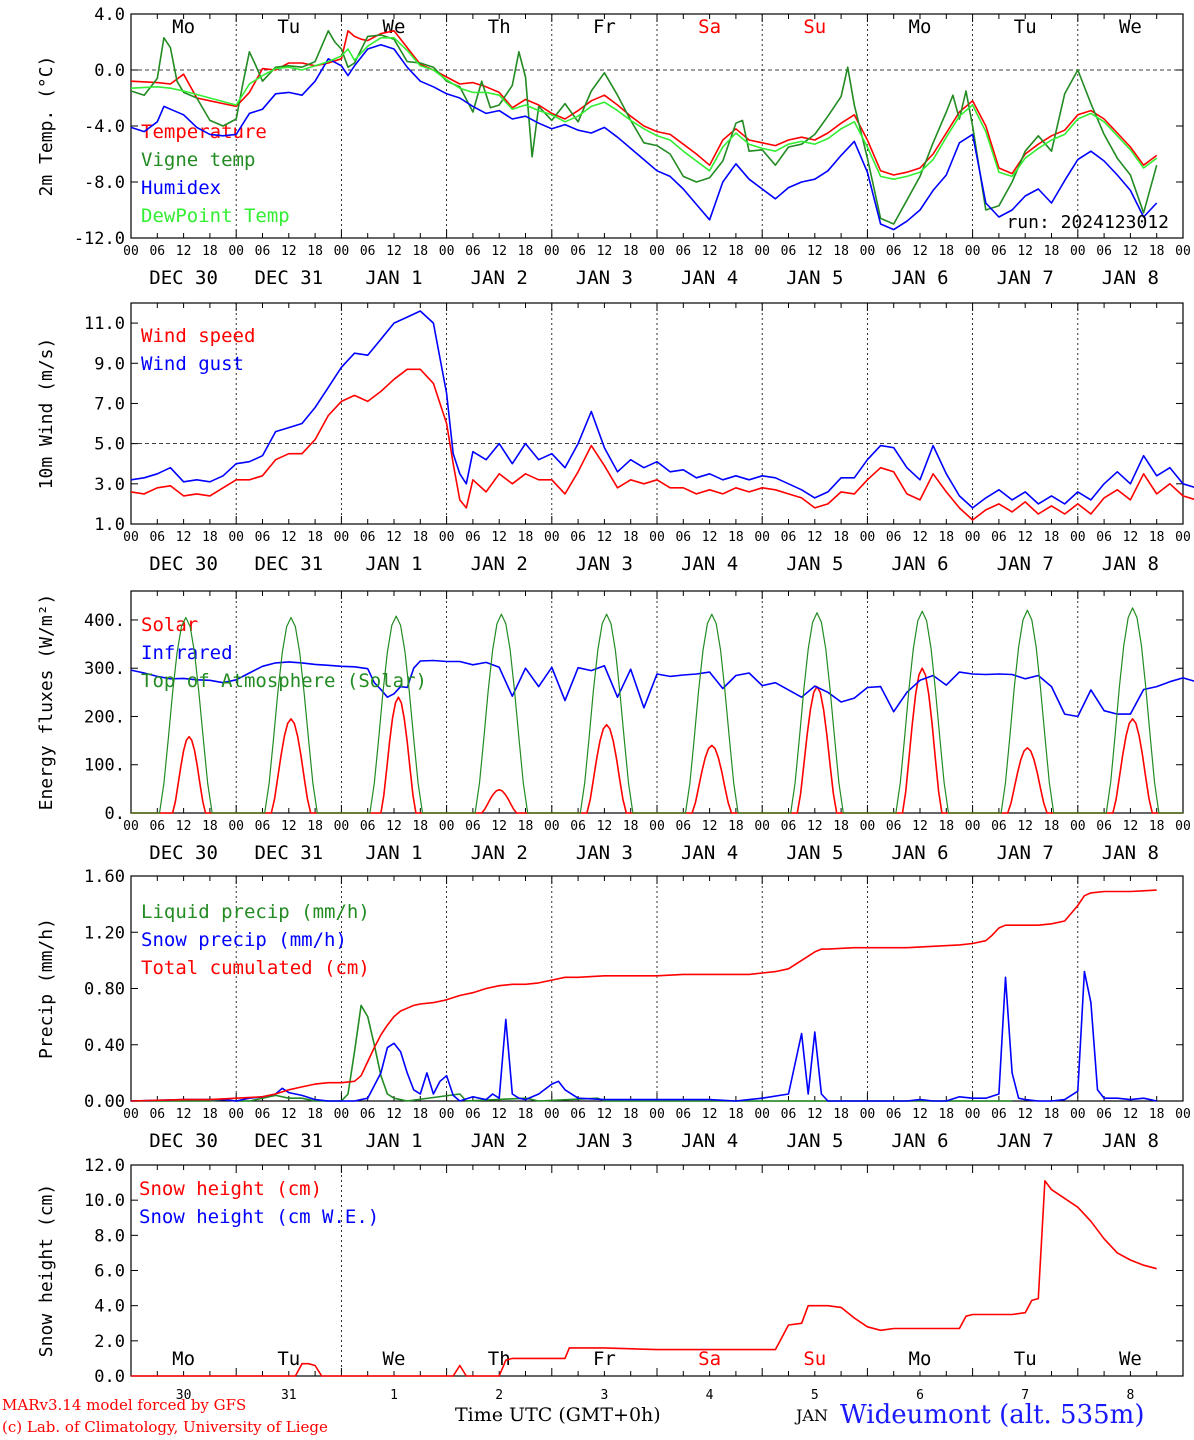 The width and height of the screenshot is (1194, 1440). Describe the element at coordinates (499, 1141) in the screenshot. I see `panel4-date-label: JAN 2` at that location.